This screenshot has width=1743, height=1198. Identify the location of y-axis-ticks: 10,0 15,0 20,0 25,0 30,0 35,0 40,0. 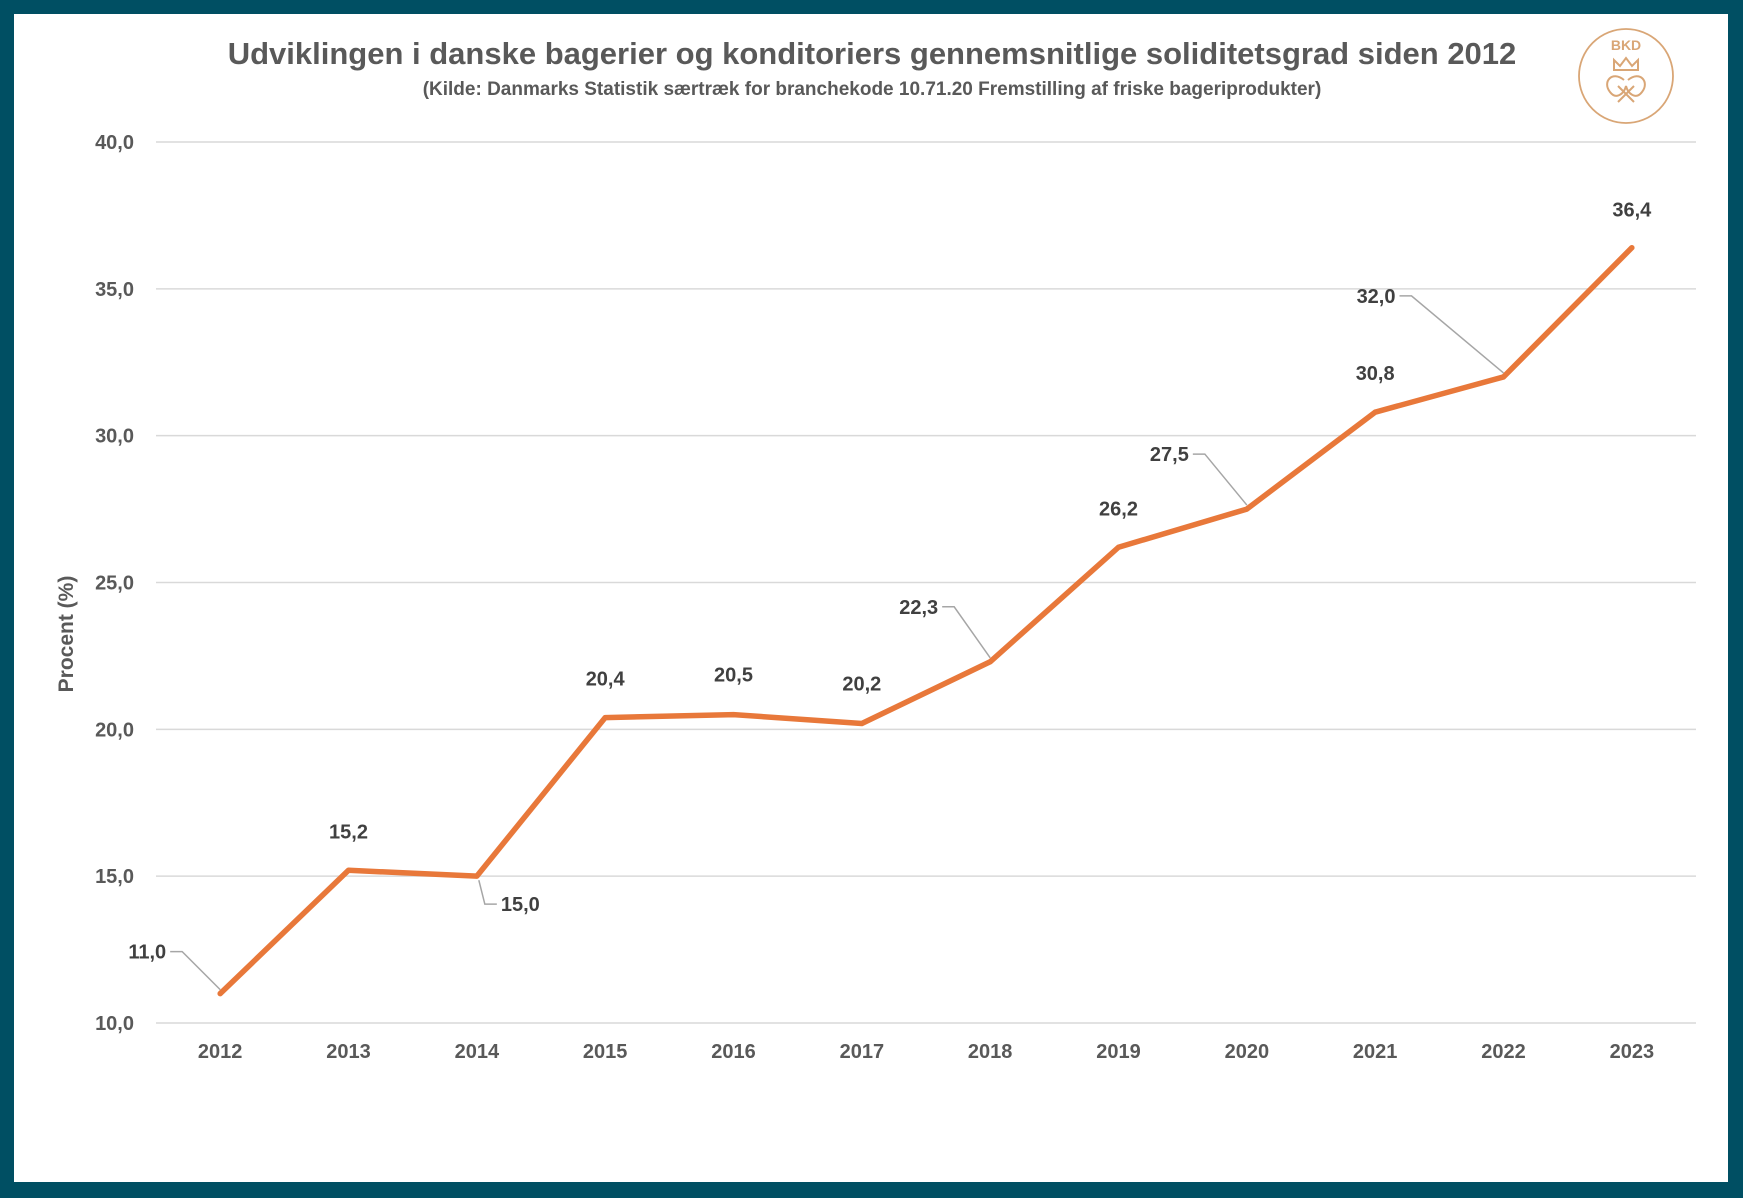
(114, 583).